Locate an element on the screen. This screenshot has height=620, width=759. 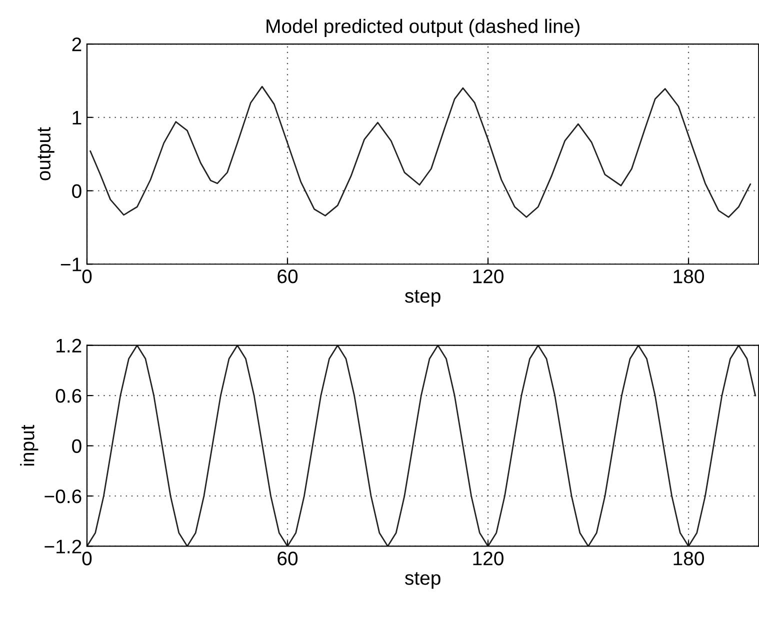
y-axis-title: input is located at coordinates (29, 445).